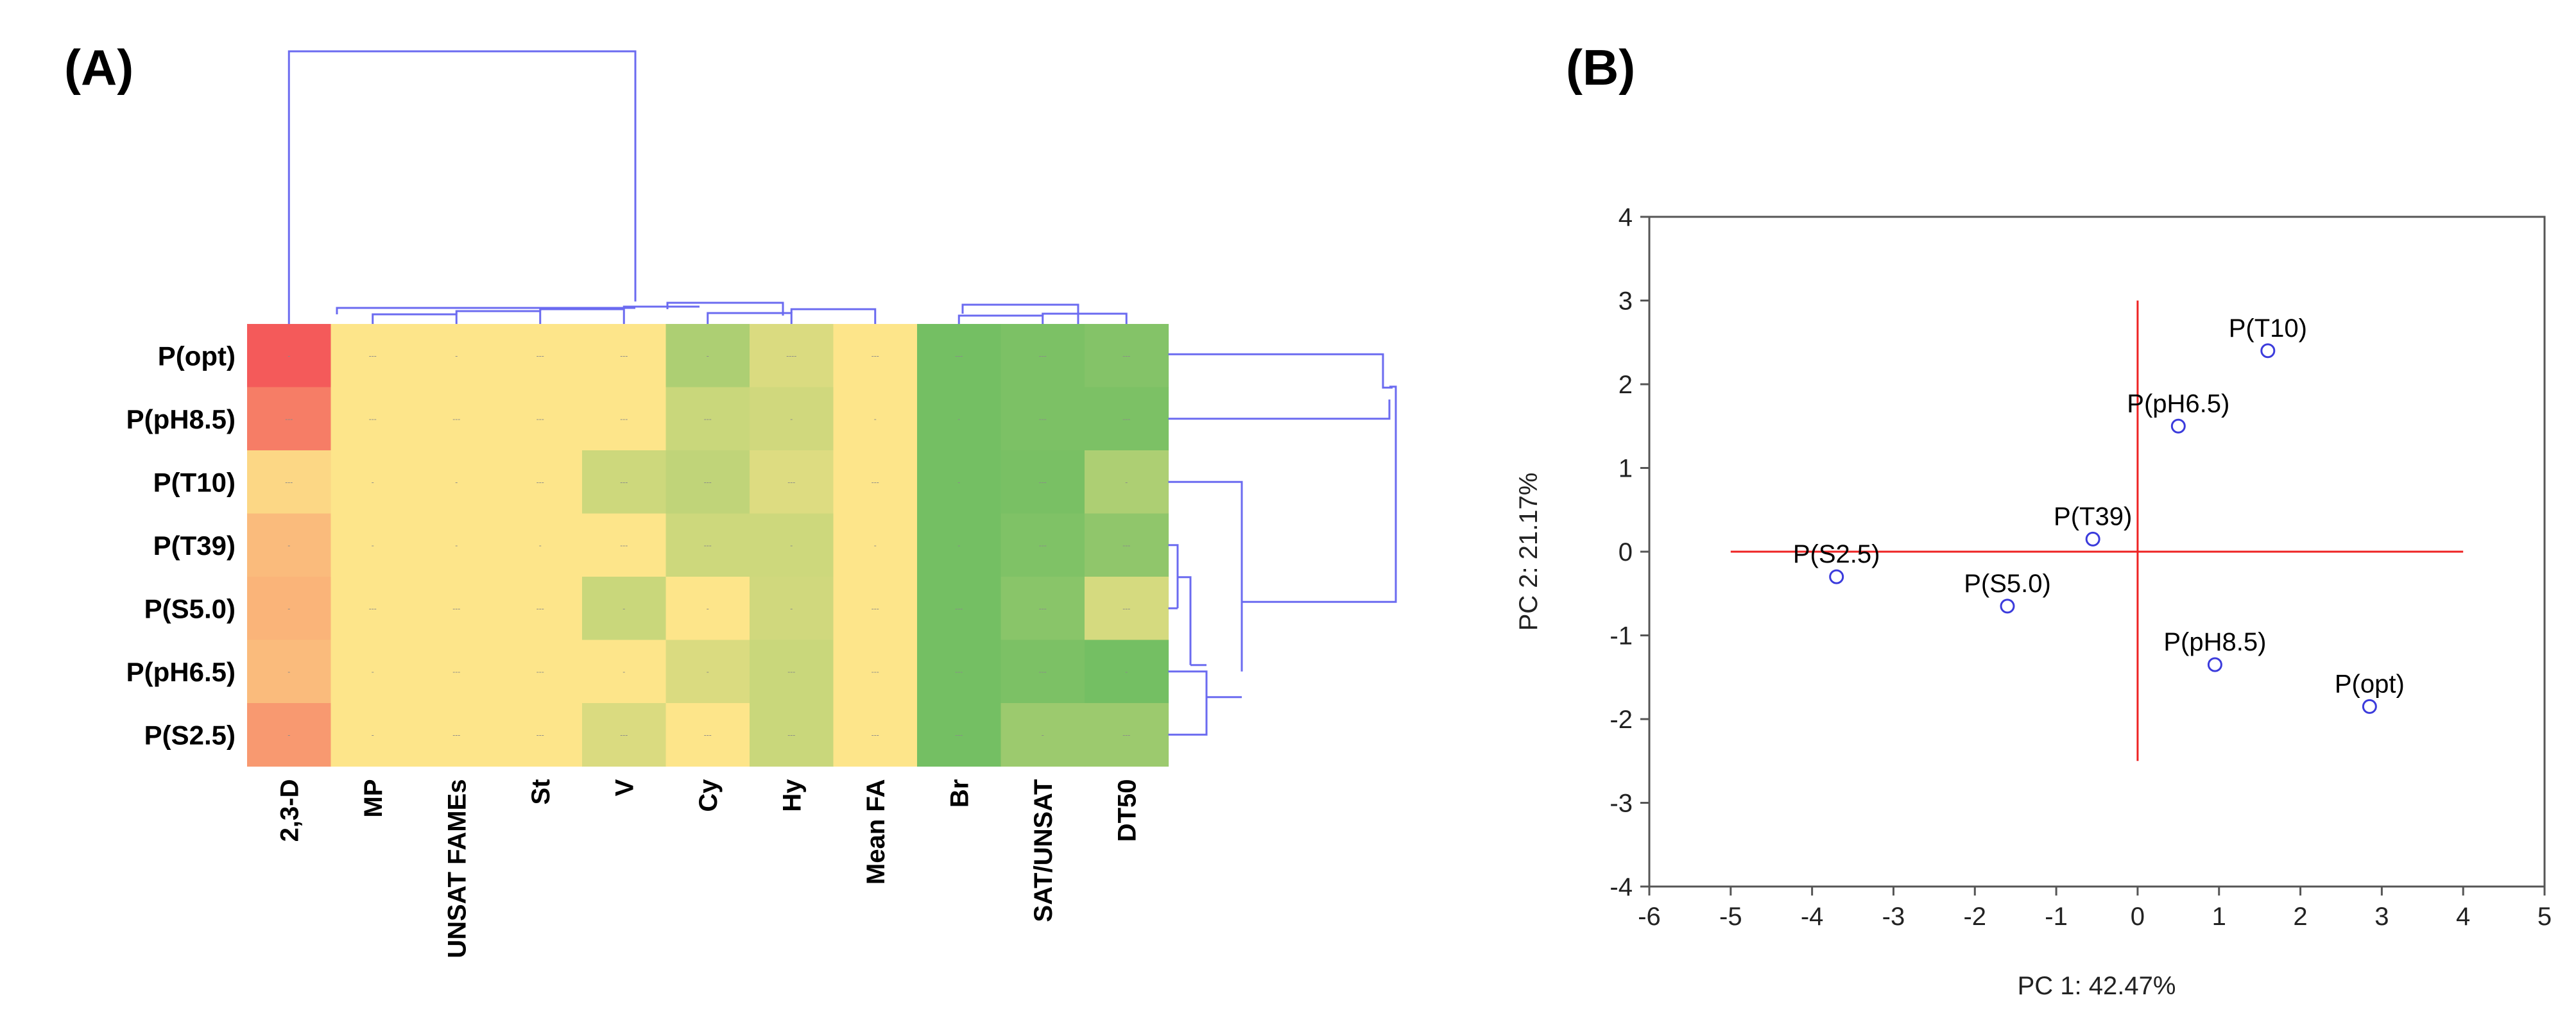 The image size is (2576, 1036). Describe the element at coordinates (1649, 917) in the screenshot. I see `x-tick-label: -6` at that location.